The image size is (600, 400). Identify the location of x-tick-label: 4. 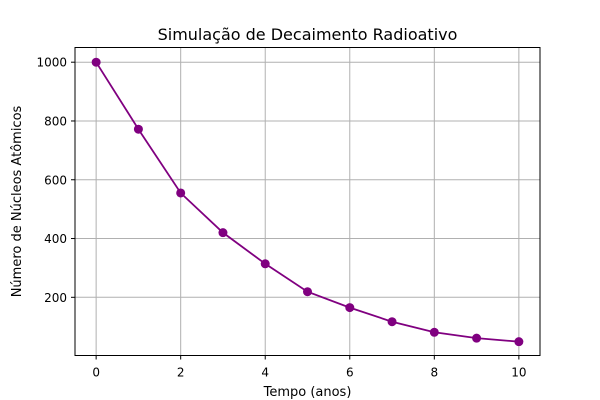
(265, 373).